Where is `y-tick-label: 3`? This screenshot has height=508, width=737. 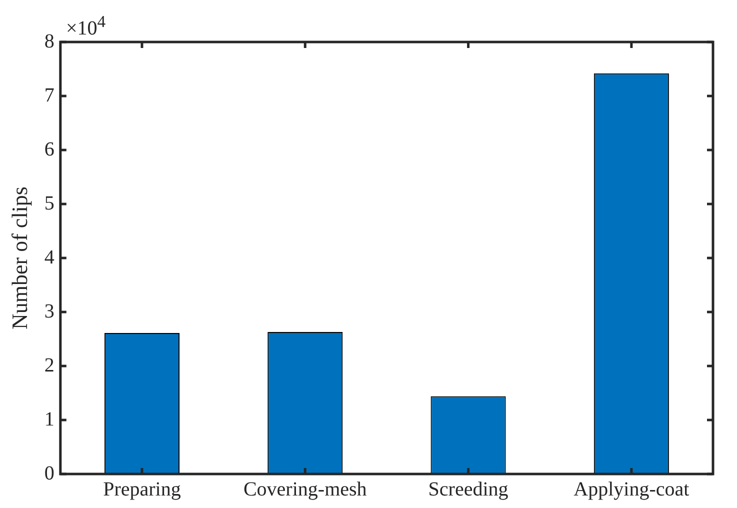 y-tick-label: 3 is located at coordinates (49, 311).